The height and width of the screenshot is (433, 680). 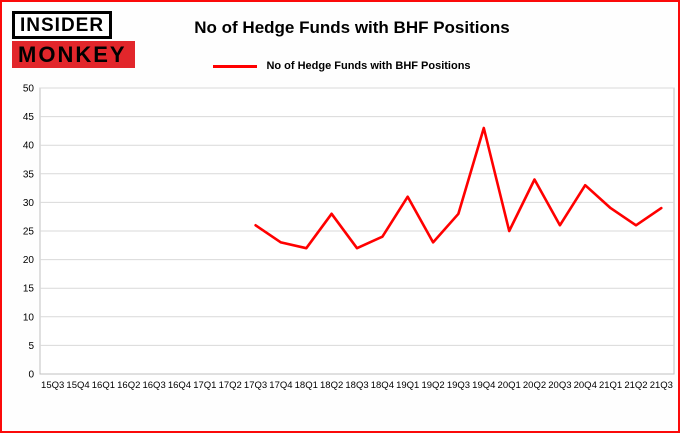 I want to click on y-tick-label: 30, so click(x=29, y=203).